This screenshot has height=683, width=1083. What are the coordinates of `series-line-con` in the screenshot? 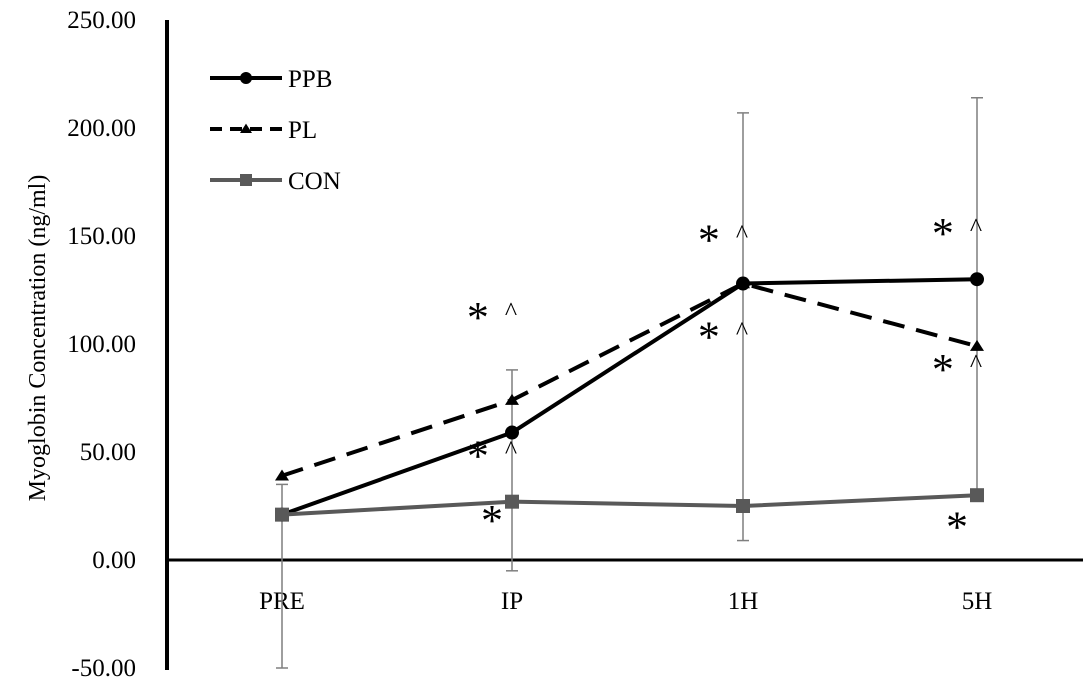 It's located at (629, 505).